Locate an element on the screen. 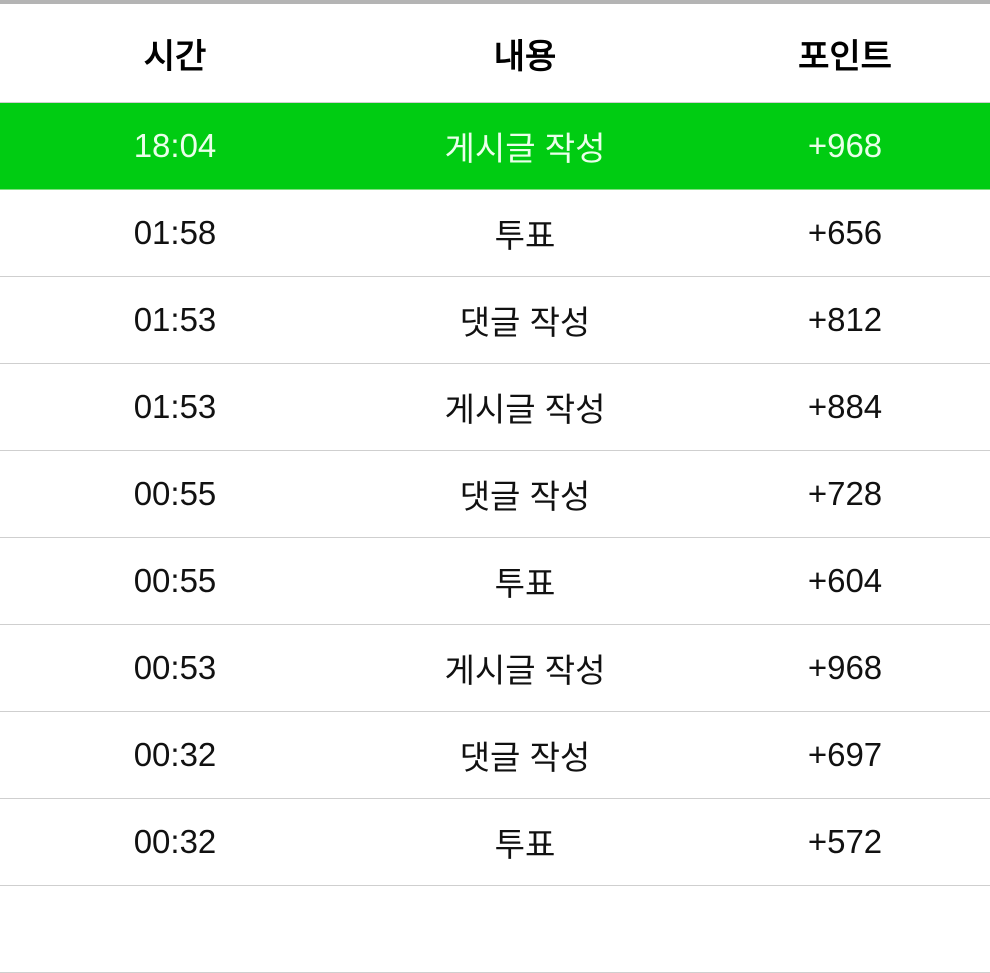 This screenshot has height=973, width=990. row-points: +884 is located at coordinates (845, 406).